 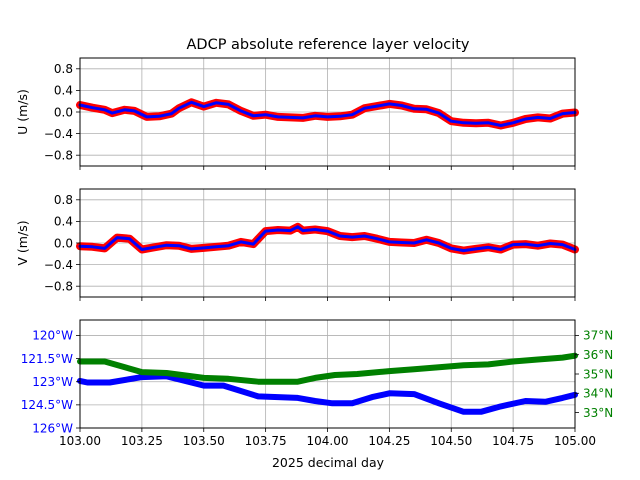 I want to click on y-tick-label-right: 33°N, so click(x=598, y=413).